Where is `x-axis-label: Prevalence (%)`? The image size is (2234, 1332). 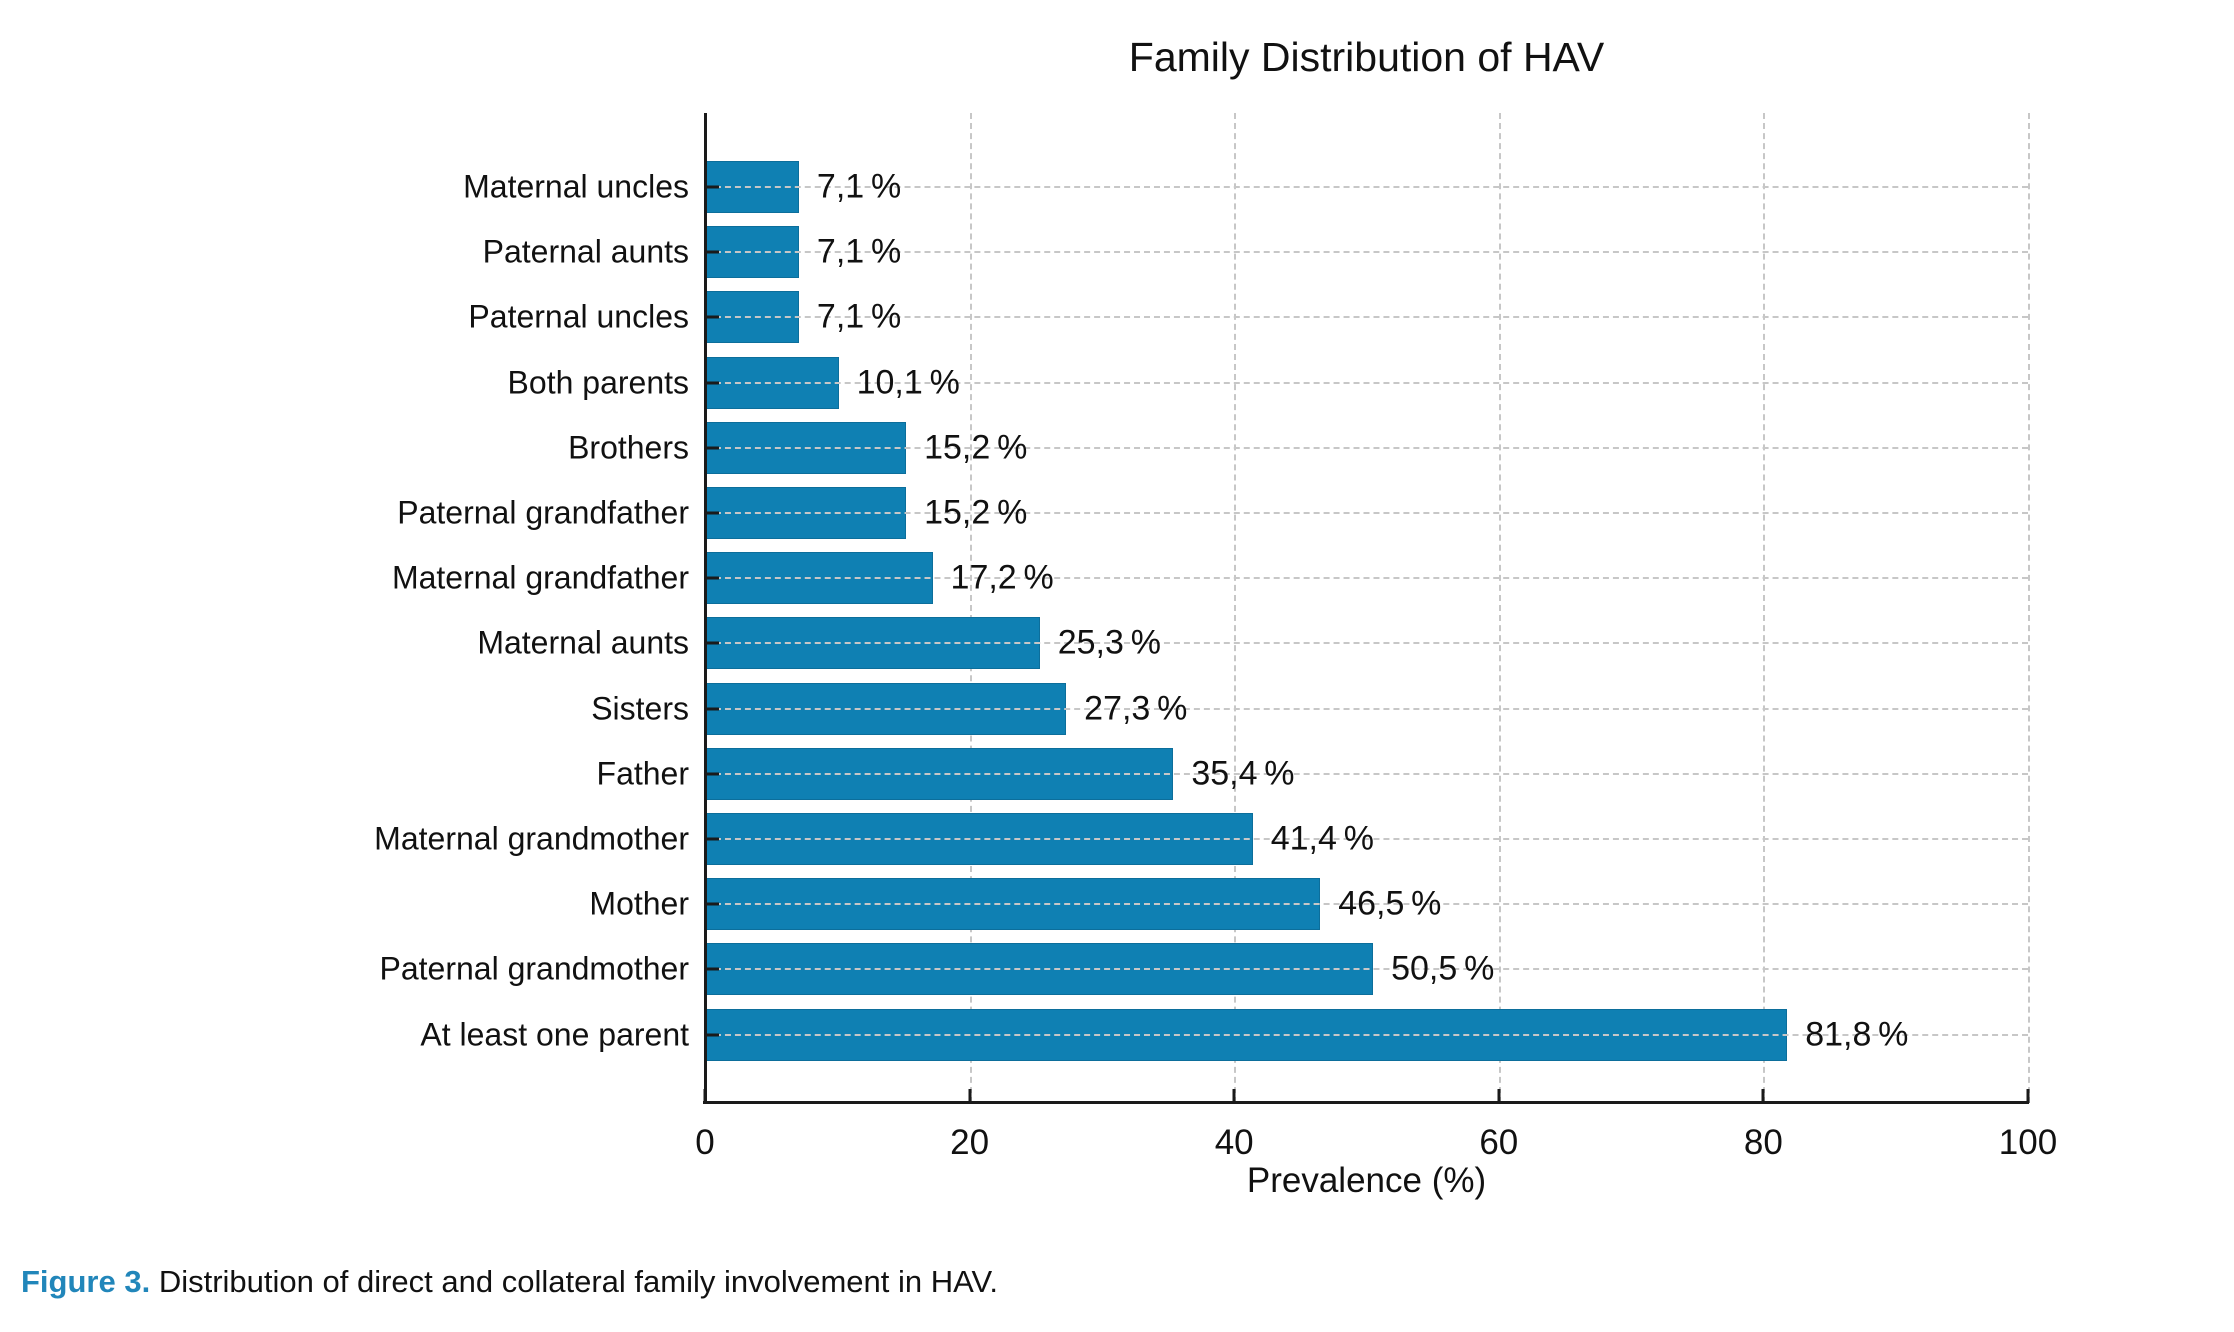
x-axis-label: Prevalence (%) is located at coordinates (1366, 1180).